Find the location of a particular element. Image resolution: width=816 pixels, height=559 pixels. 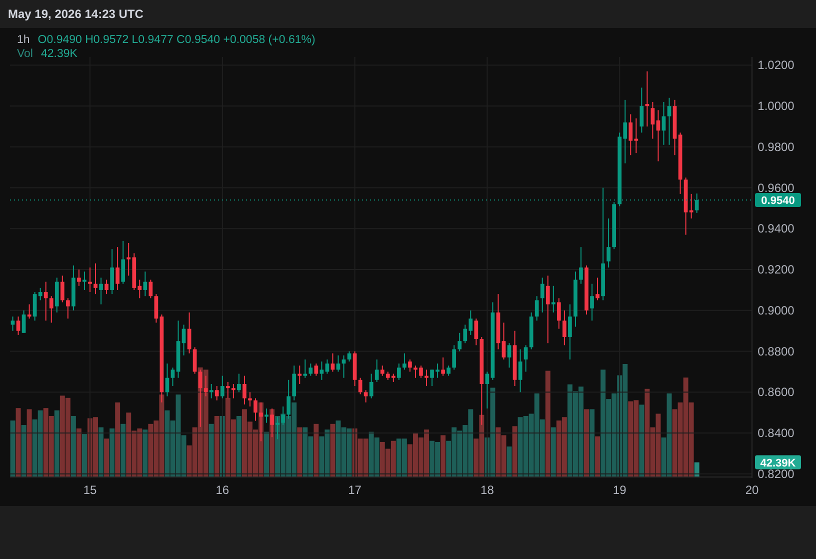

ref-line-label: 0.9540 is located at coordinates (778, 201).